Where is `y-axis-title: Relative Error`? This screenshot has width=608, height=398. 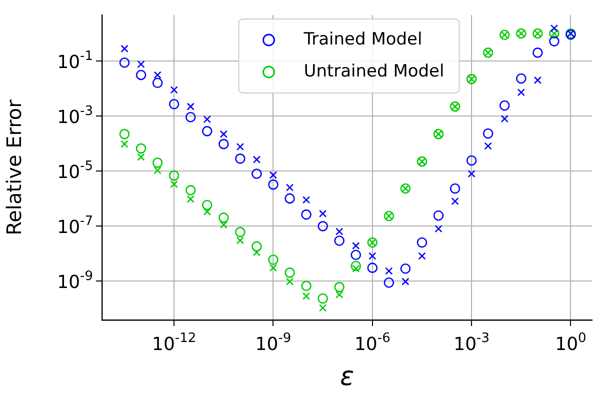 y-axis-title: Relative Error is located at coordinates (14, 167).